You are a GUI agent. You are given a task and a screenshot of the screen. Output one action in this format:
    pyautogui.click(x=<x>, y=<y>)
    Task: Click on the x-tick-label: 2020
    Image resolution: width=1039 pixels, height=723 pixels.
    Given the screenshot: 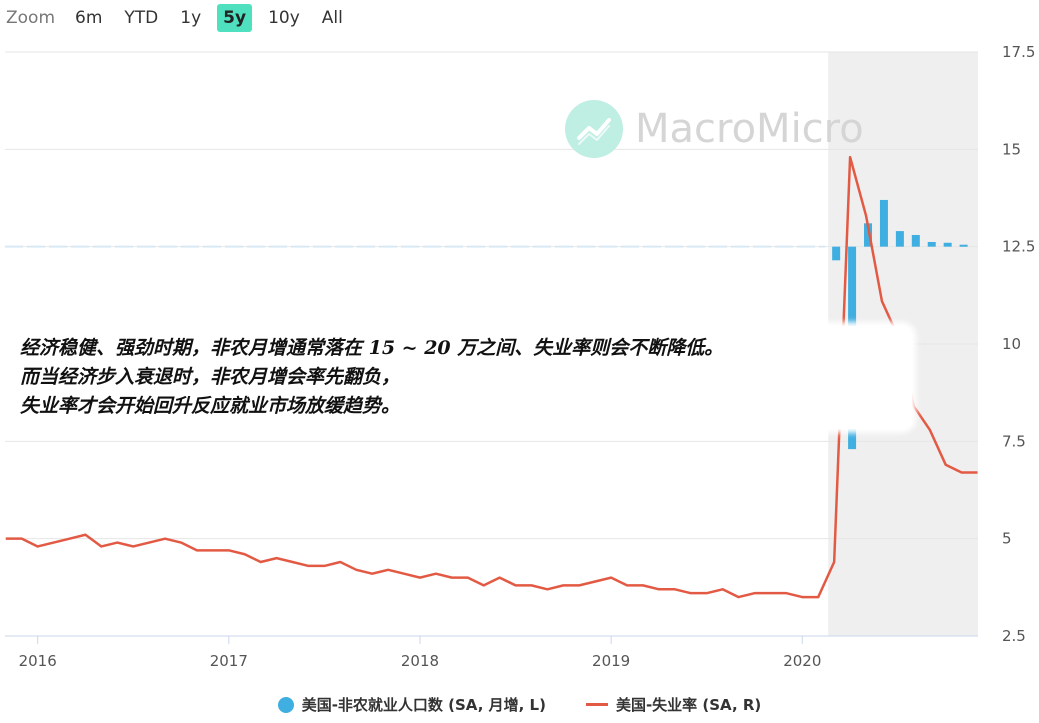 What is the action you would take?
    pyautogui.click(x=802, y=661)
    